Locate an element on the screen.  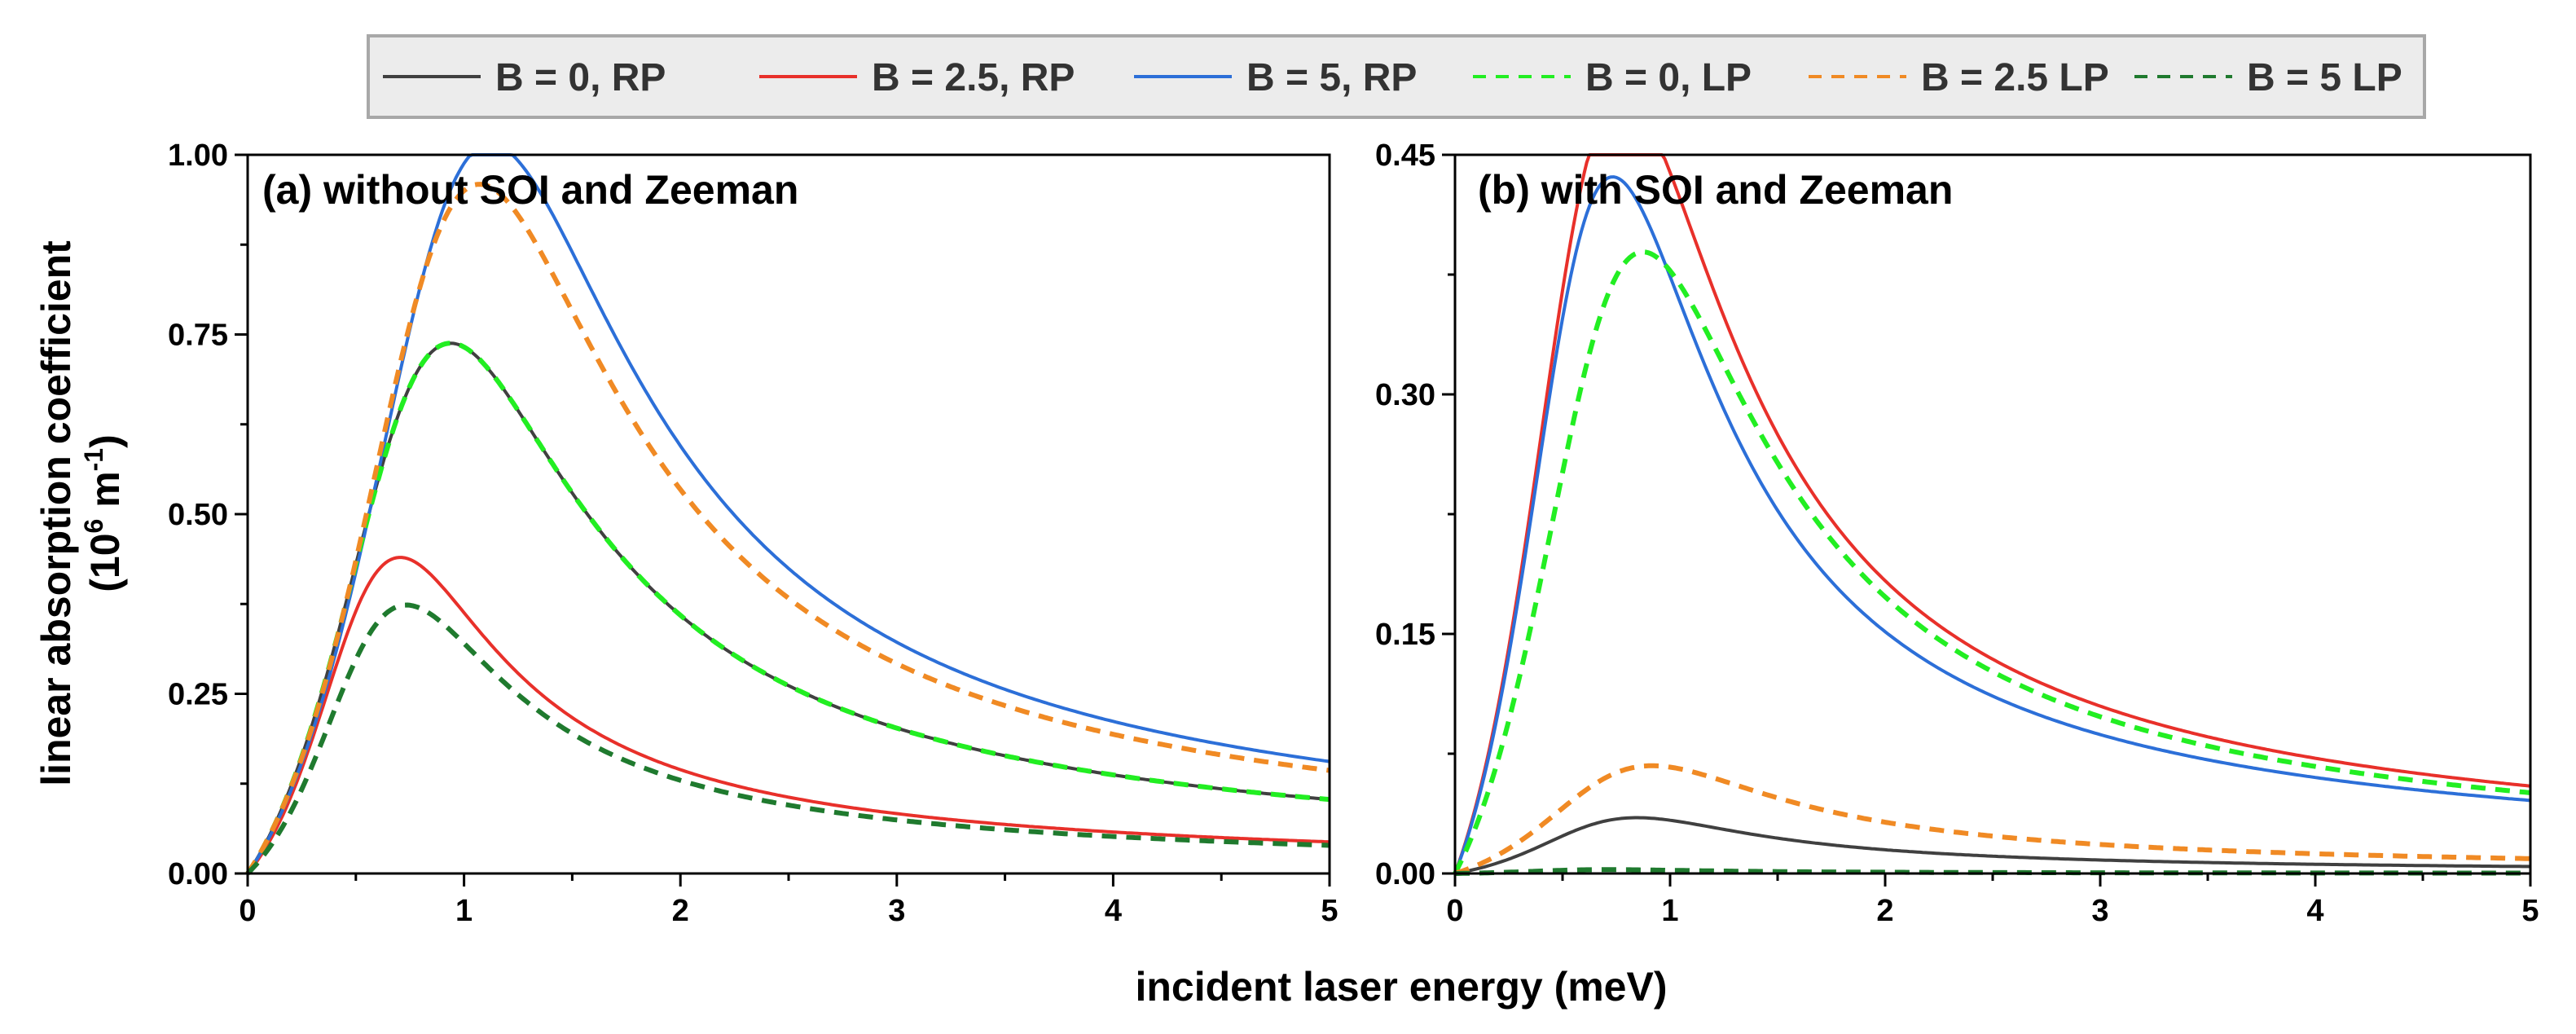
legend-label-b-5-rp: B = 5, RP is located at coordinates (1331, 77).